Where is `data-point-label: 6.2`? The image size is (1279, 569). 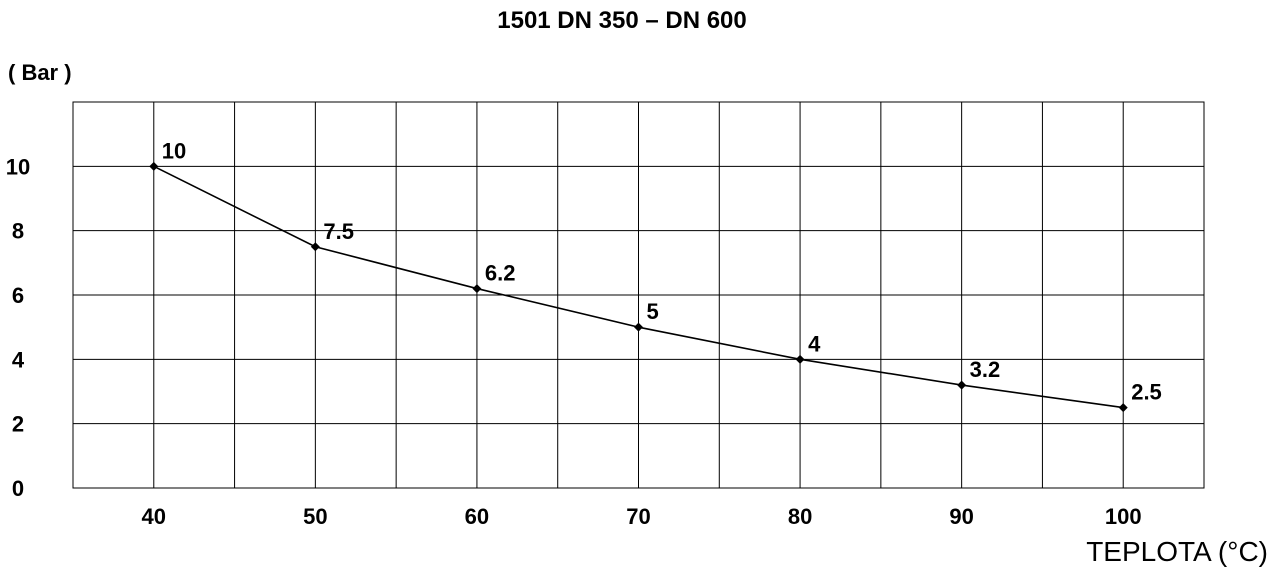
data-point-label: 6.2 is located at coordinates (500, 273).